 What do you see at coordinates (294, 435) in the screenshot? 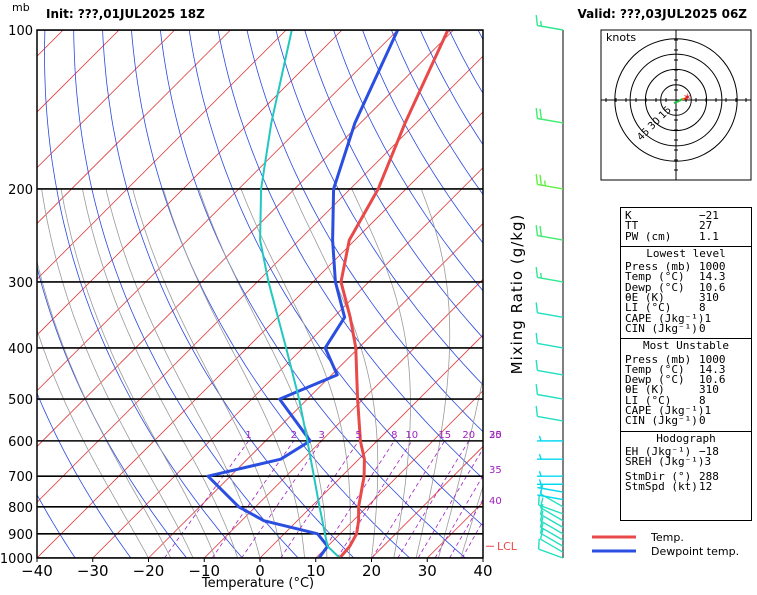
I see `mixing-ratio-label: 2` at bounding box center [294, 435].